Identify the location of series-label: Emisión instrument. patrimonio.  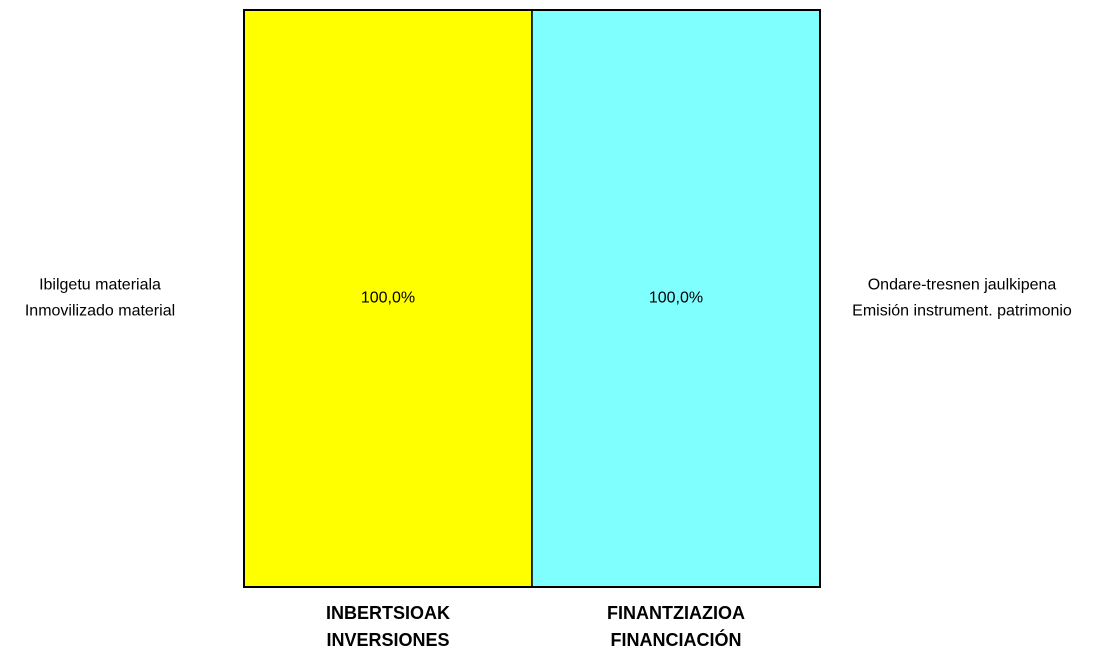
(962, 311).